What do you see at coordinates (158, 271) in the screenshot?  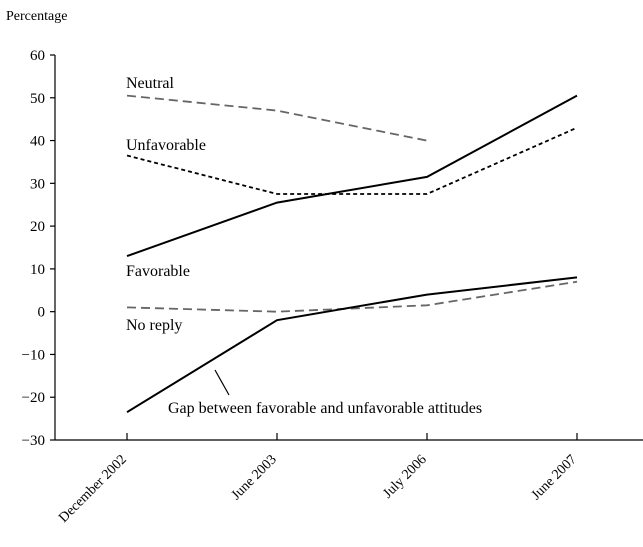 I see `series-annotation-2: Favorable` at bounding box center [158, 271].